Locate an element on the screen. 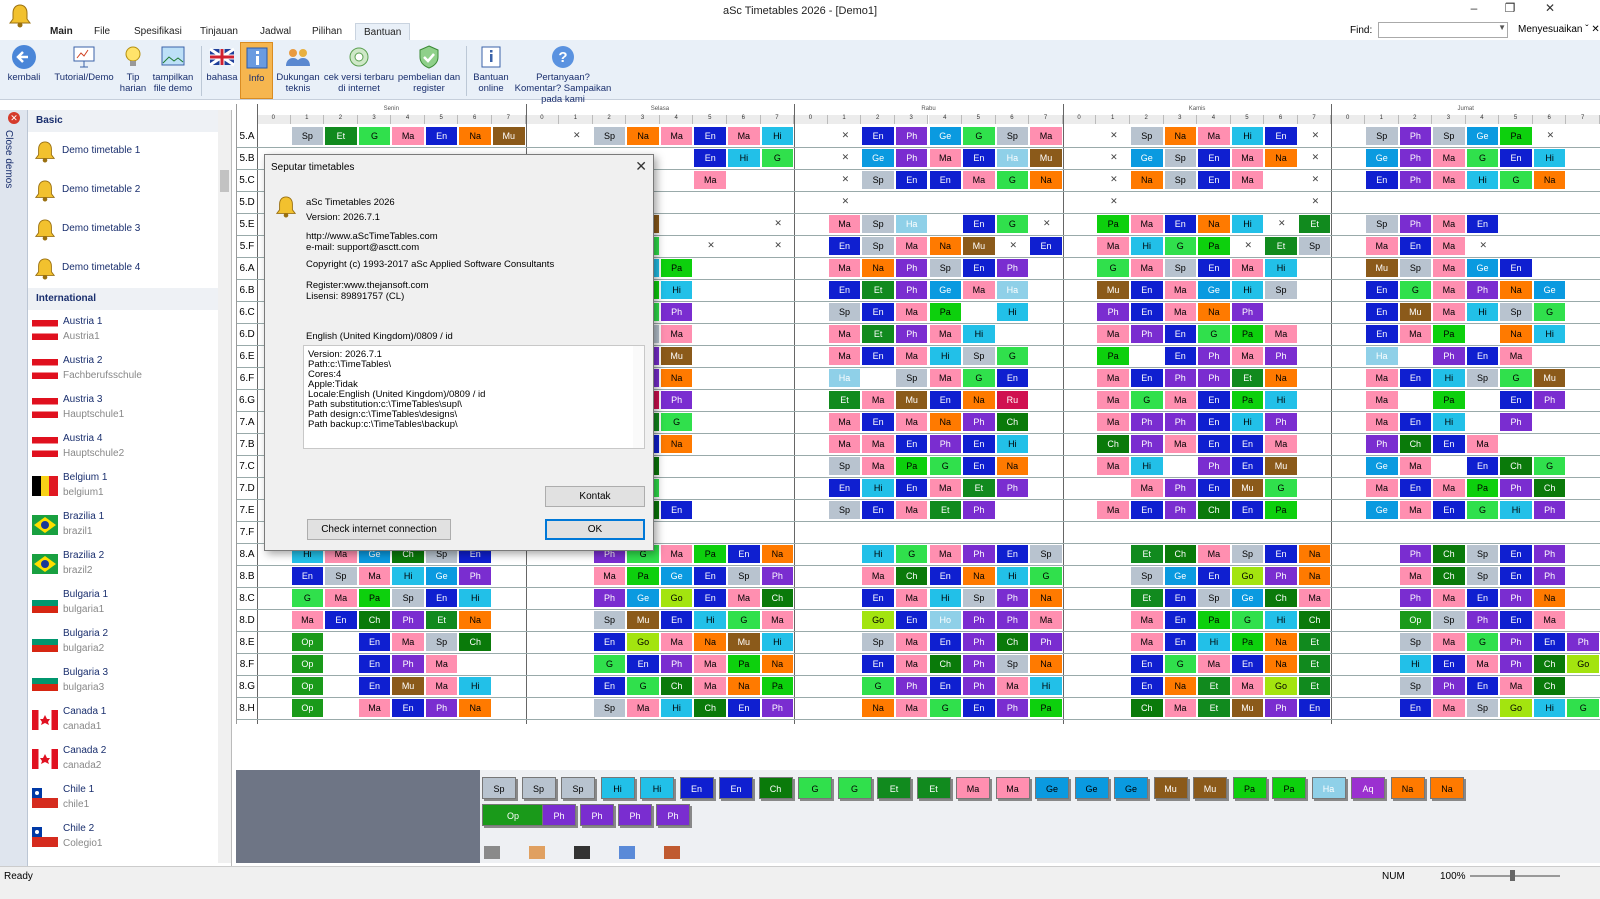 This screenshot has width=1600, height=899. palette-card: Ge is located at coordinates (1091, 788).